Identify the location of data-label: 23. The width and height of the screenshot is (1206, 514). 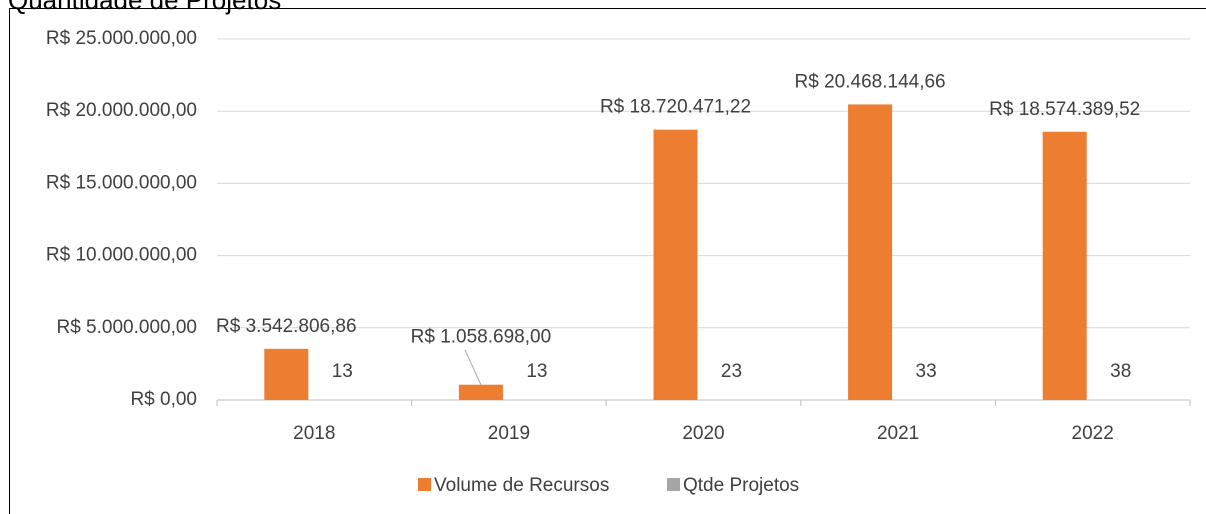
(731, 371).